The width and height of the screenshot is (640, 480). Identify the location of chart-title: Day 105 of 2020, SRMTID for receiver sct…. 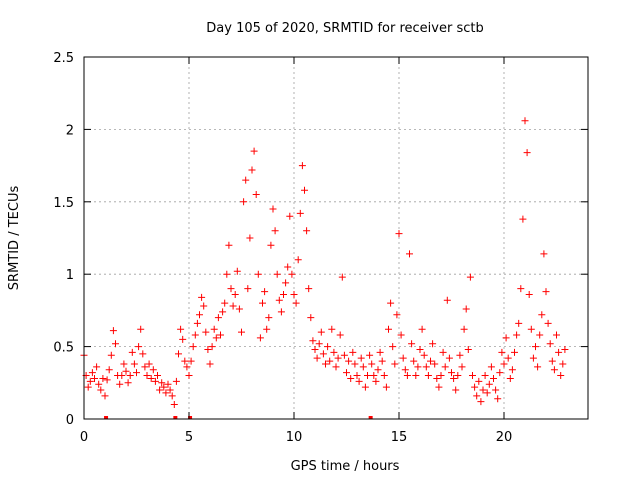
(344, 28).